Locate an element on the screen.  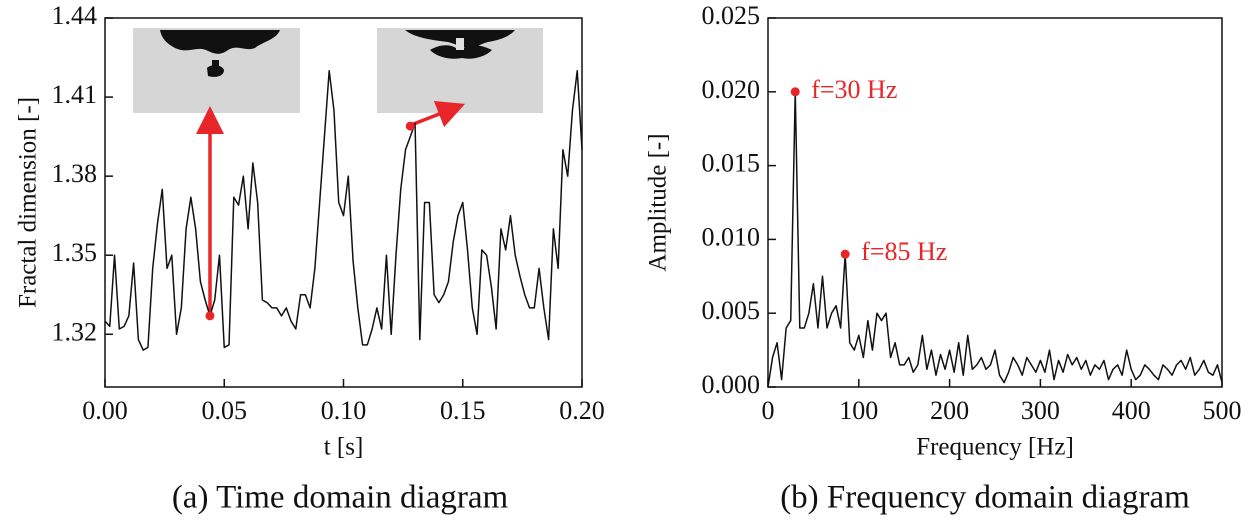
x-tick-label: 0.20 is located at coordinates (582, 410).